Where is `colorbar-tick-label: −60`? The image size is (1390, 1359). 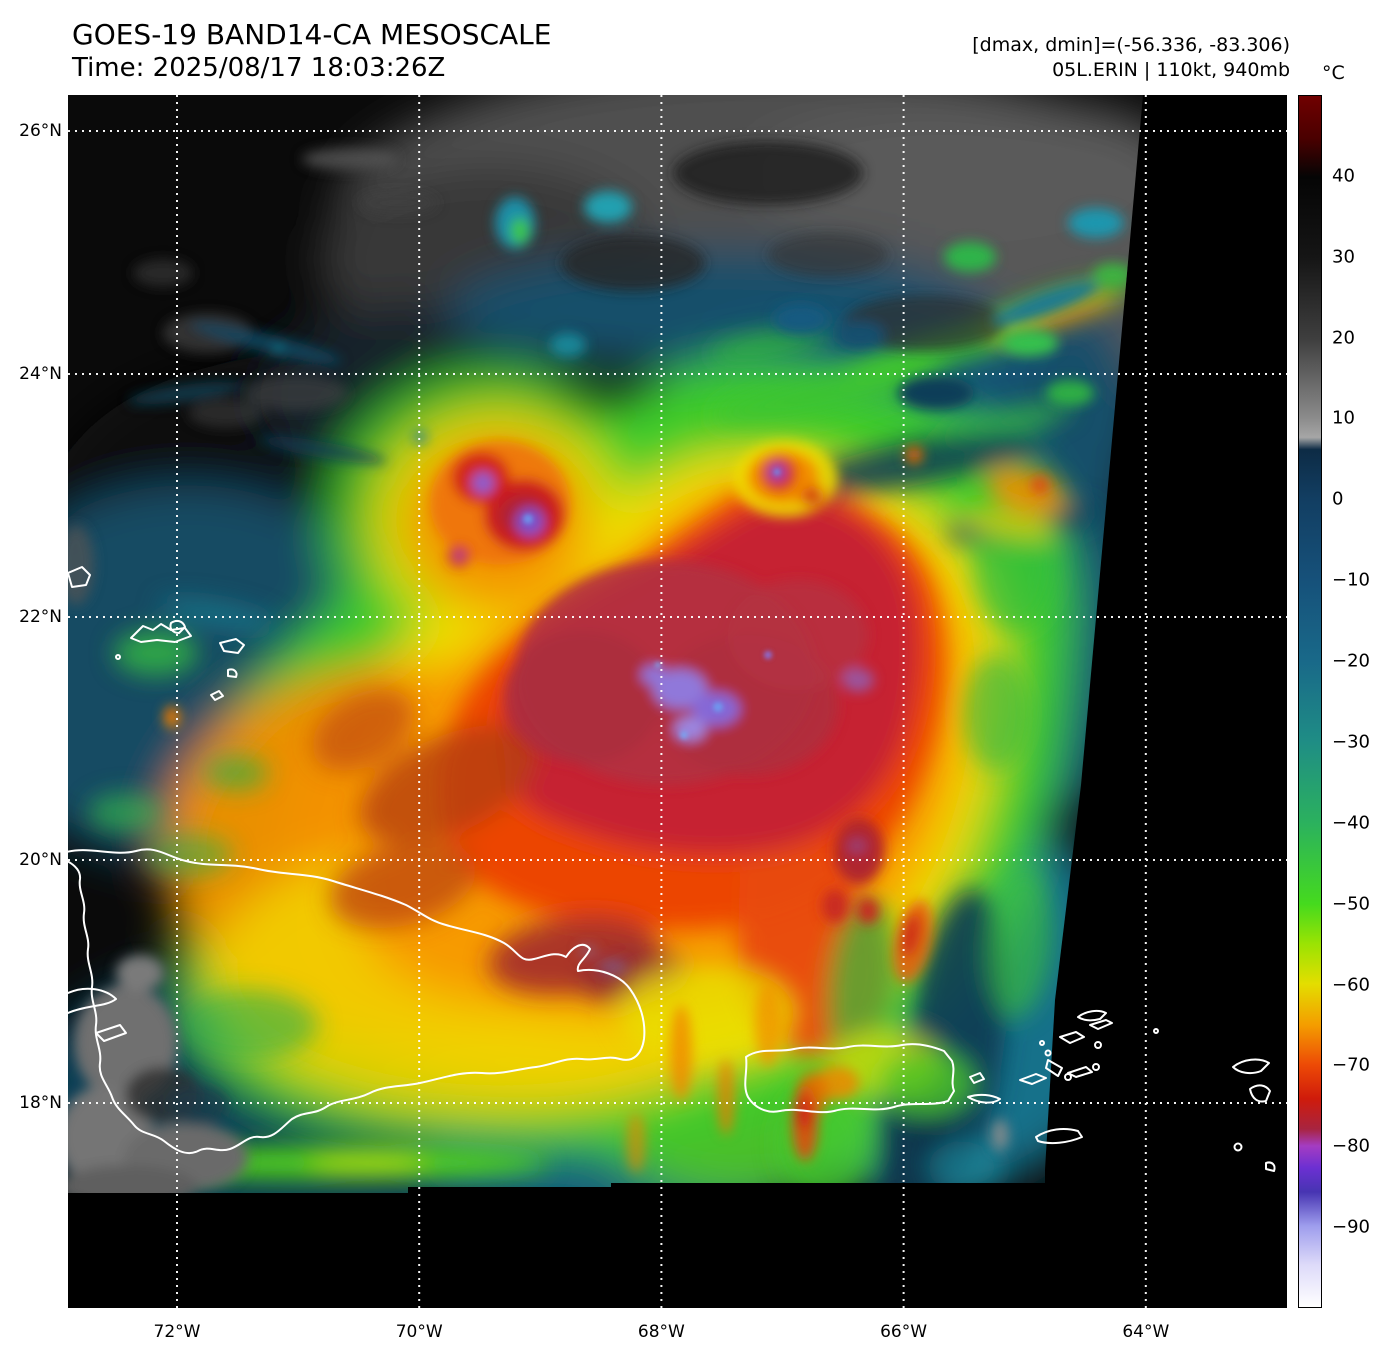
colorbar-tick-label: −60 is located at coordinates (1351, 985).